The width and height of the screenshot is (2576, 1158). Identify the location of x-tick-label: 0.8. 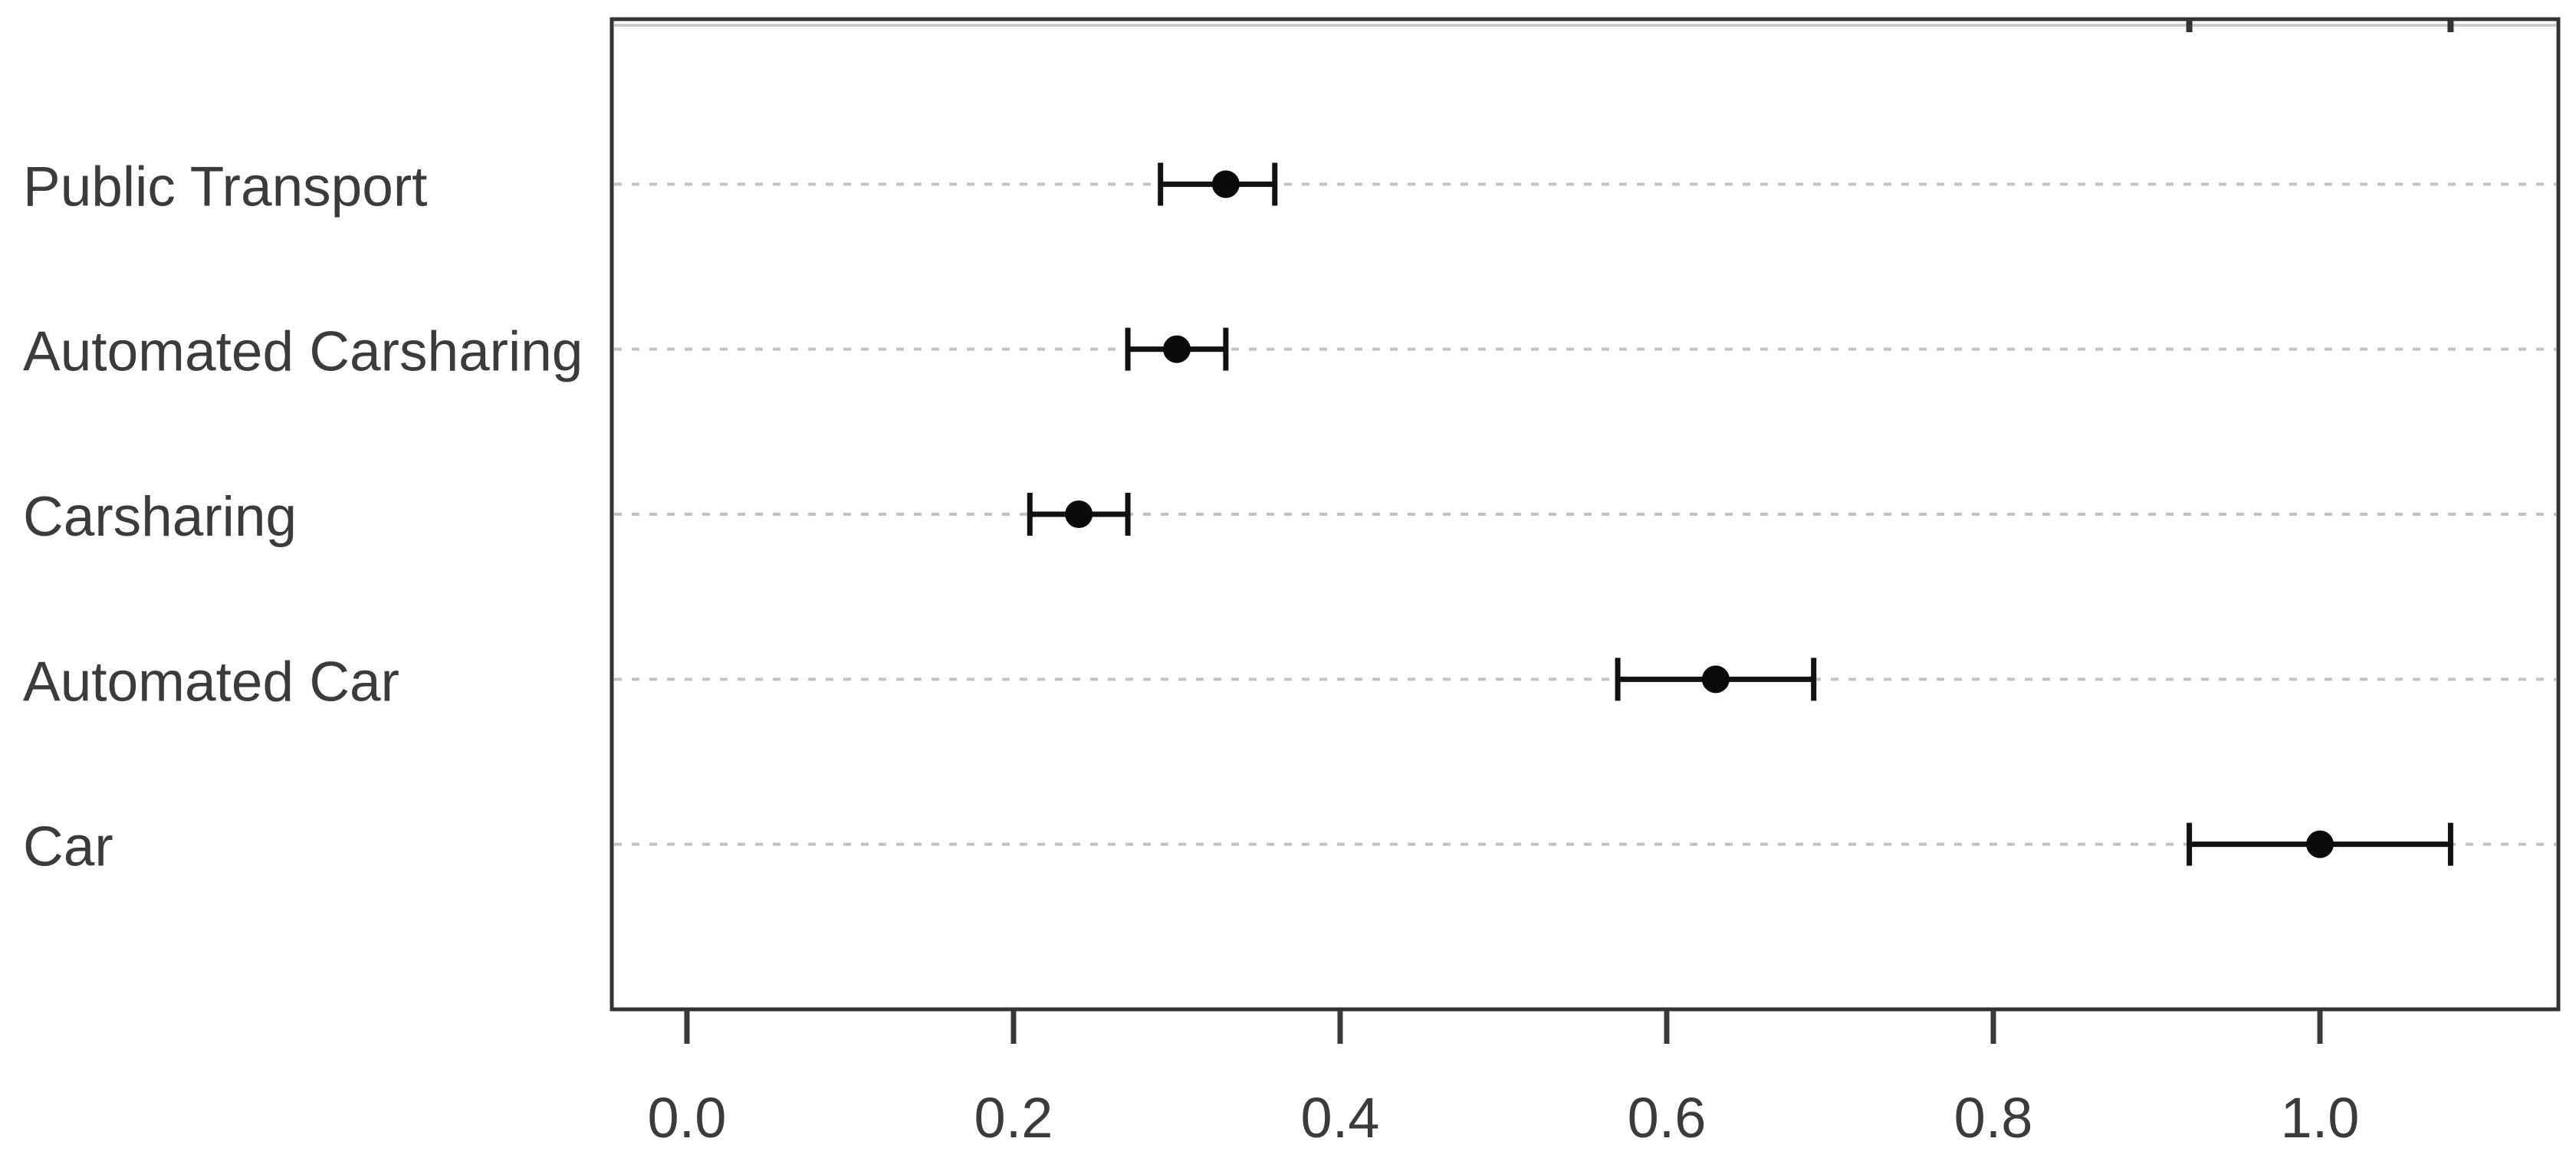
(1994, 1118).